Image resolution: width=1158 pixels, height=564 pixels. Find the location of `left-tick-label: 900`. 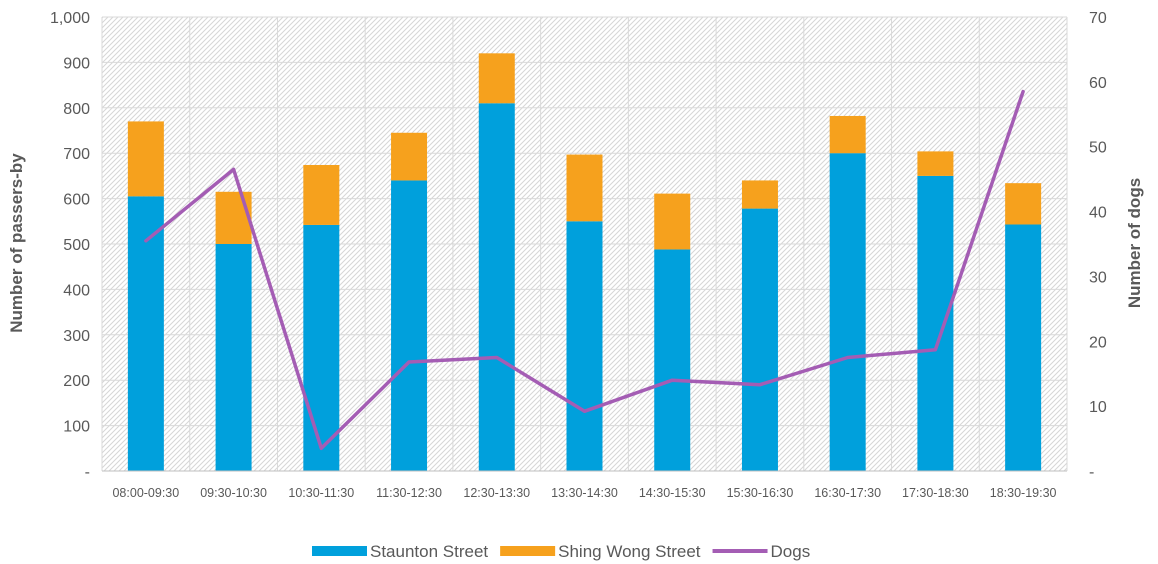

left-tick-label: 900 is located at coordinates (76, 63).